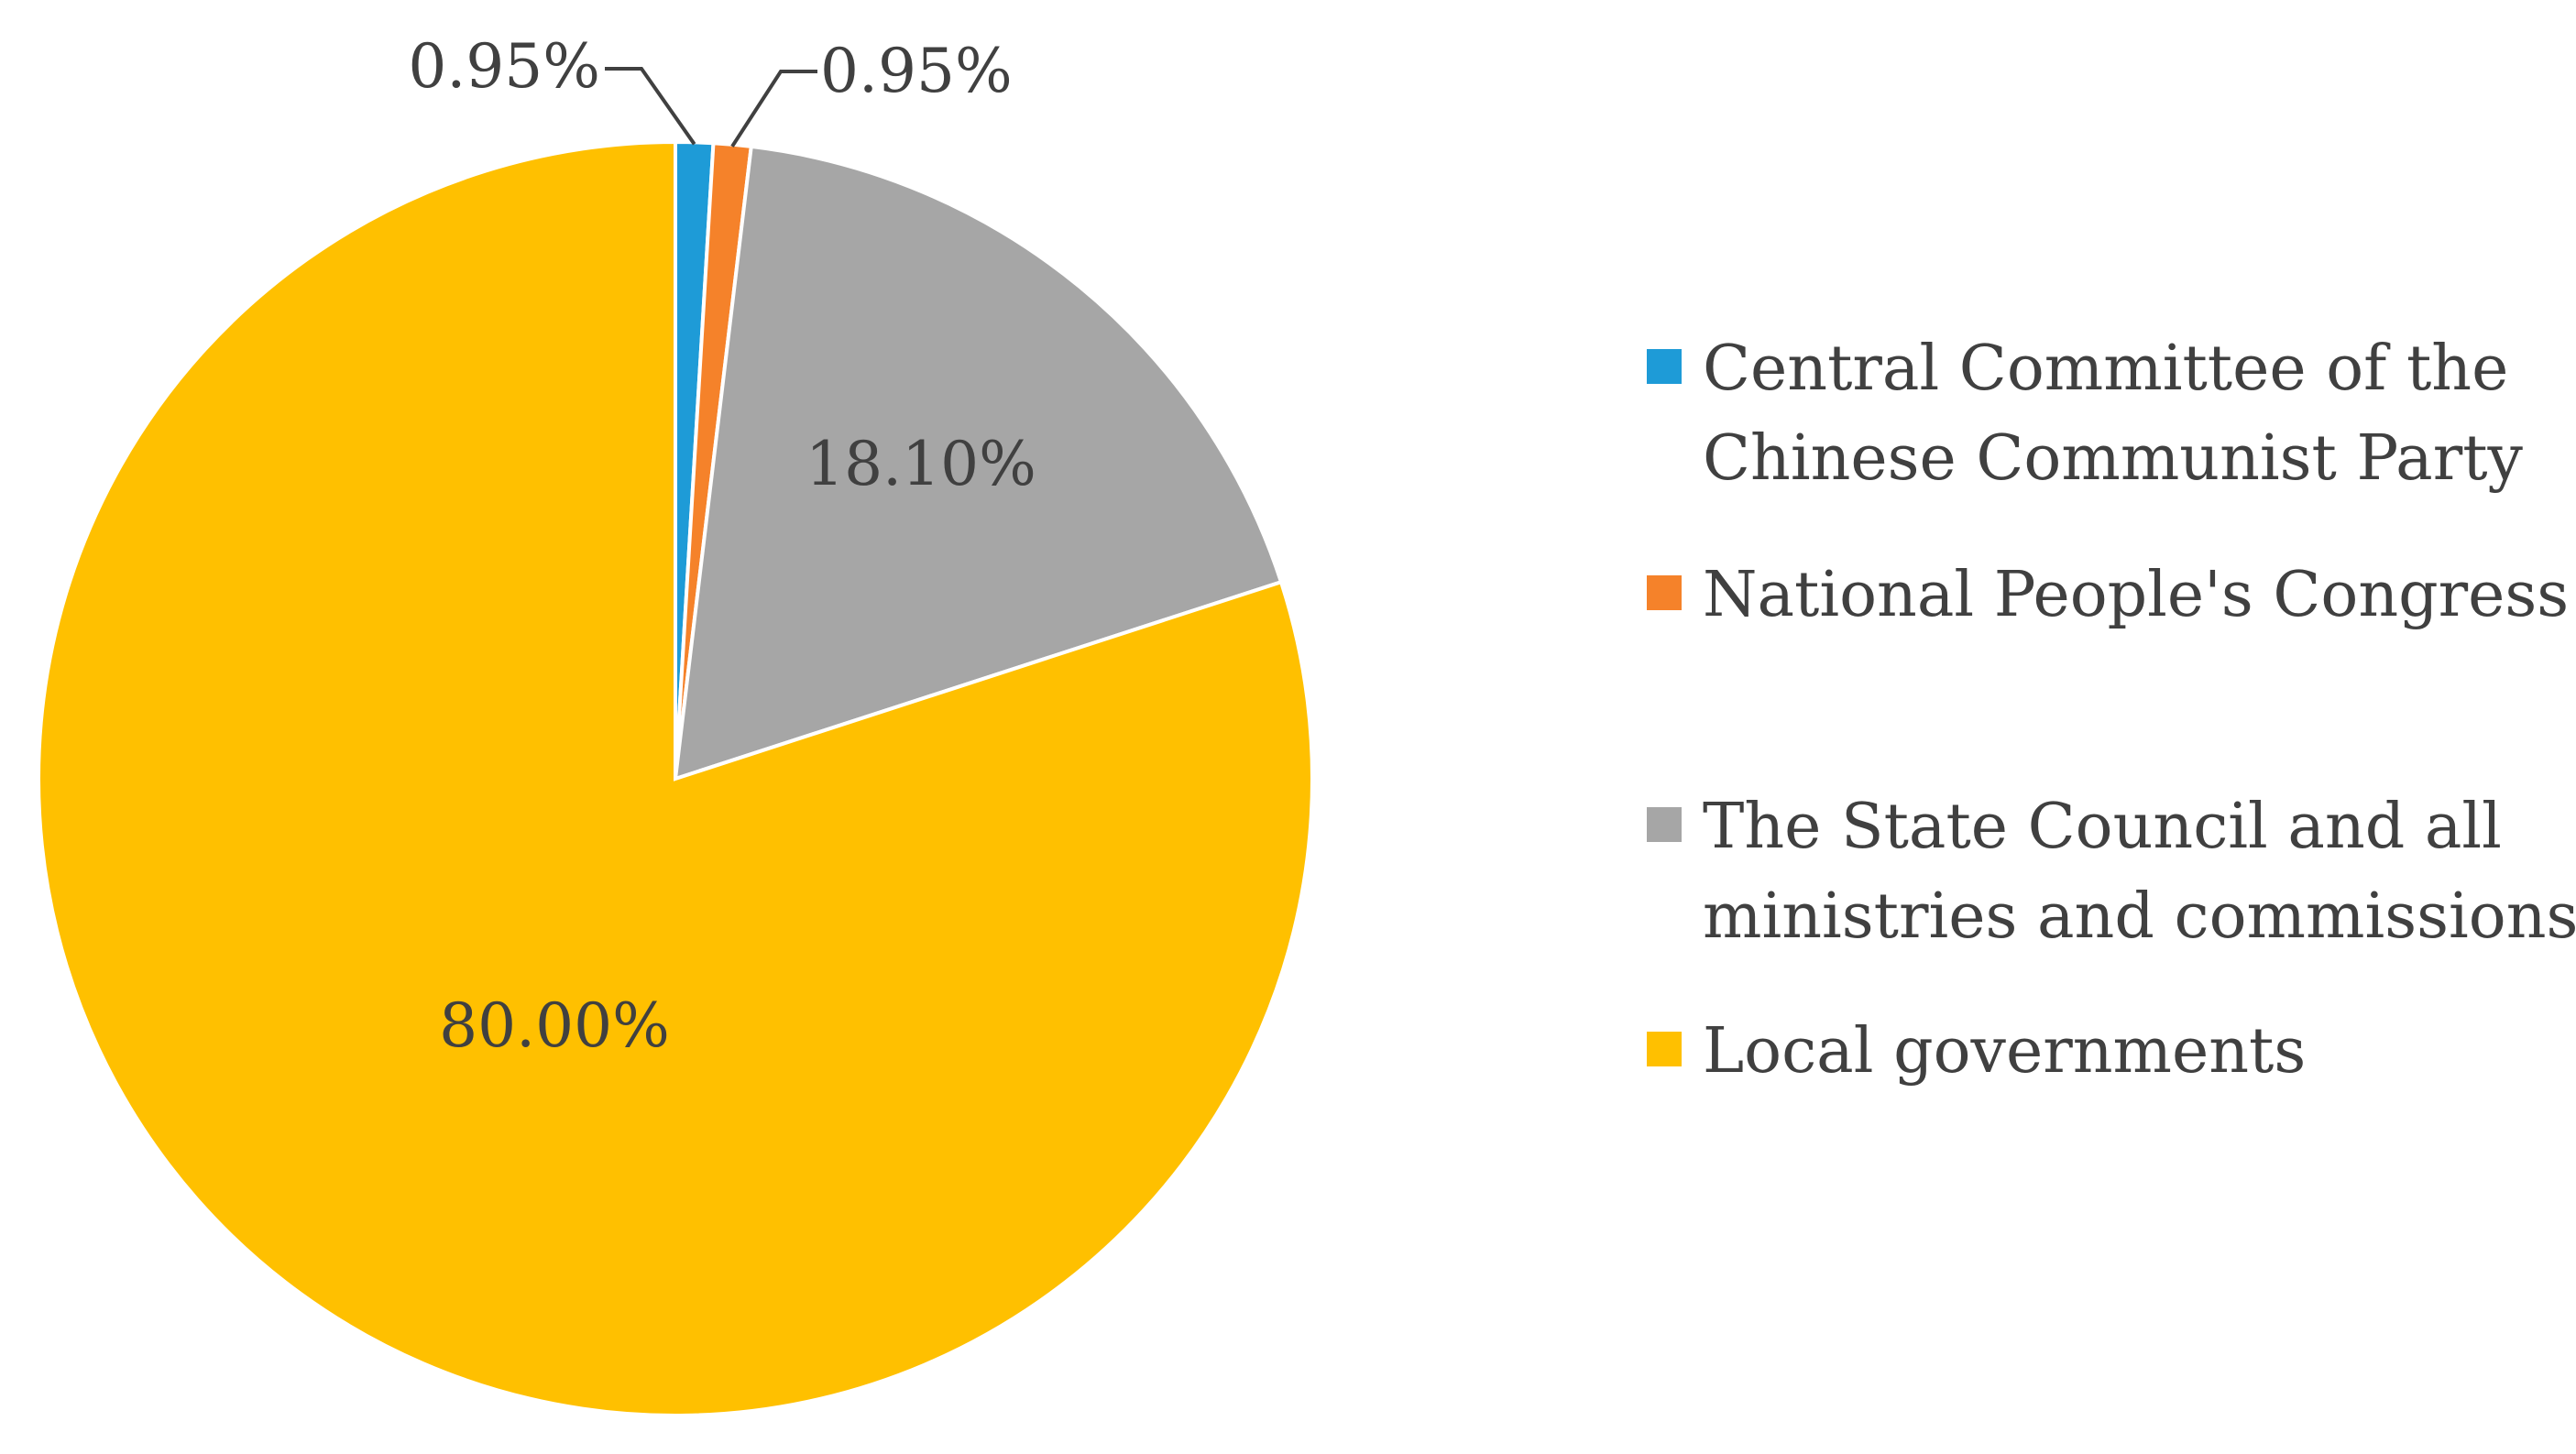  What do you see at coordinates (2102, 827) in the screenshot?
I see `legend-label-line: The State Council and all` at bounding box center [2102, 827].